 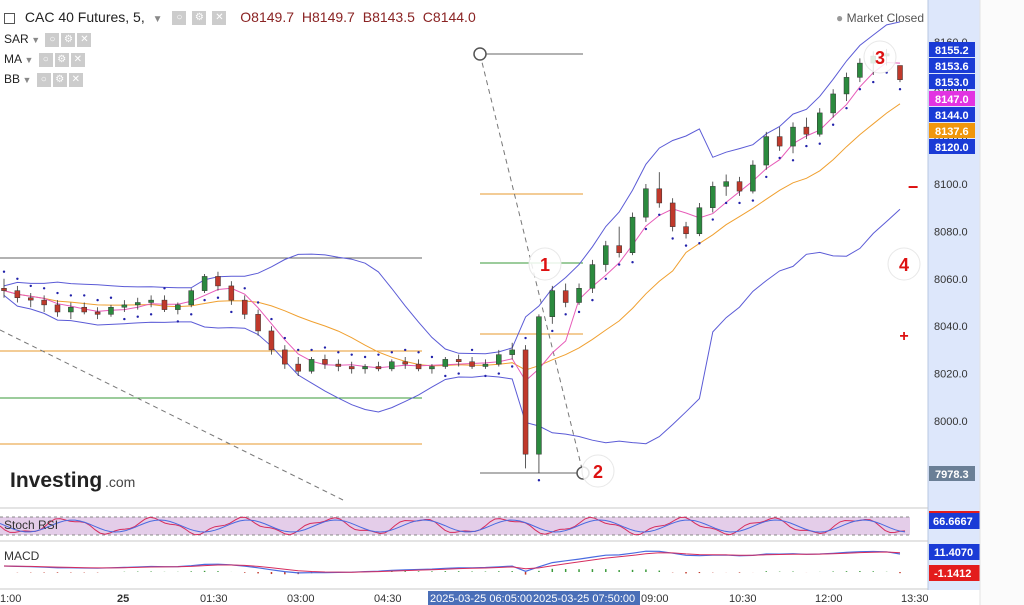 What do you see at coordinates (480, 54) in the screenshot?
I see `fib-handle-top` at bounding box center [480, 54].